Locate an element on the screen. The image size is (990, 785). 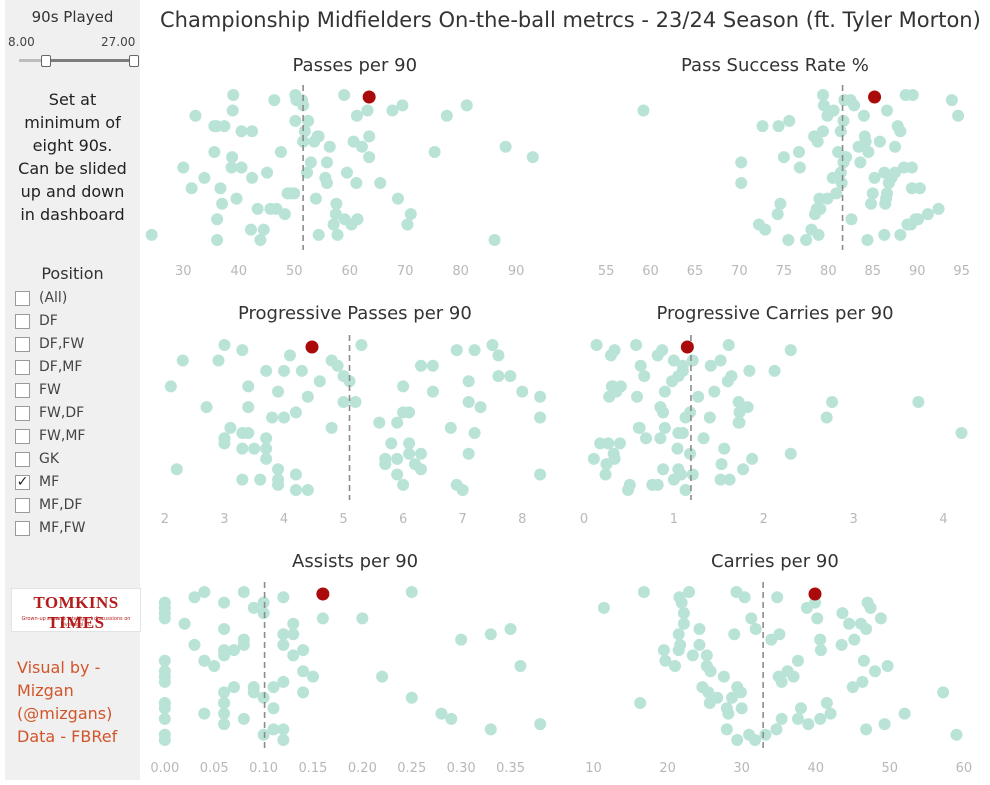
x-tick-label: 70 is located at coordinates (739, 271).